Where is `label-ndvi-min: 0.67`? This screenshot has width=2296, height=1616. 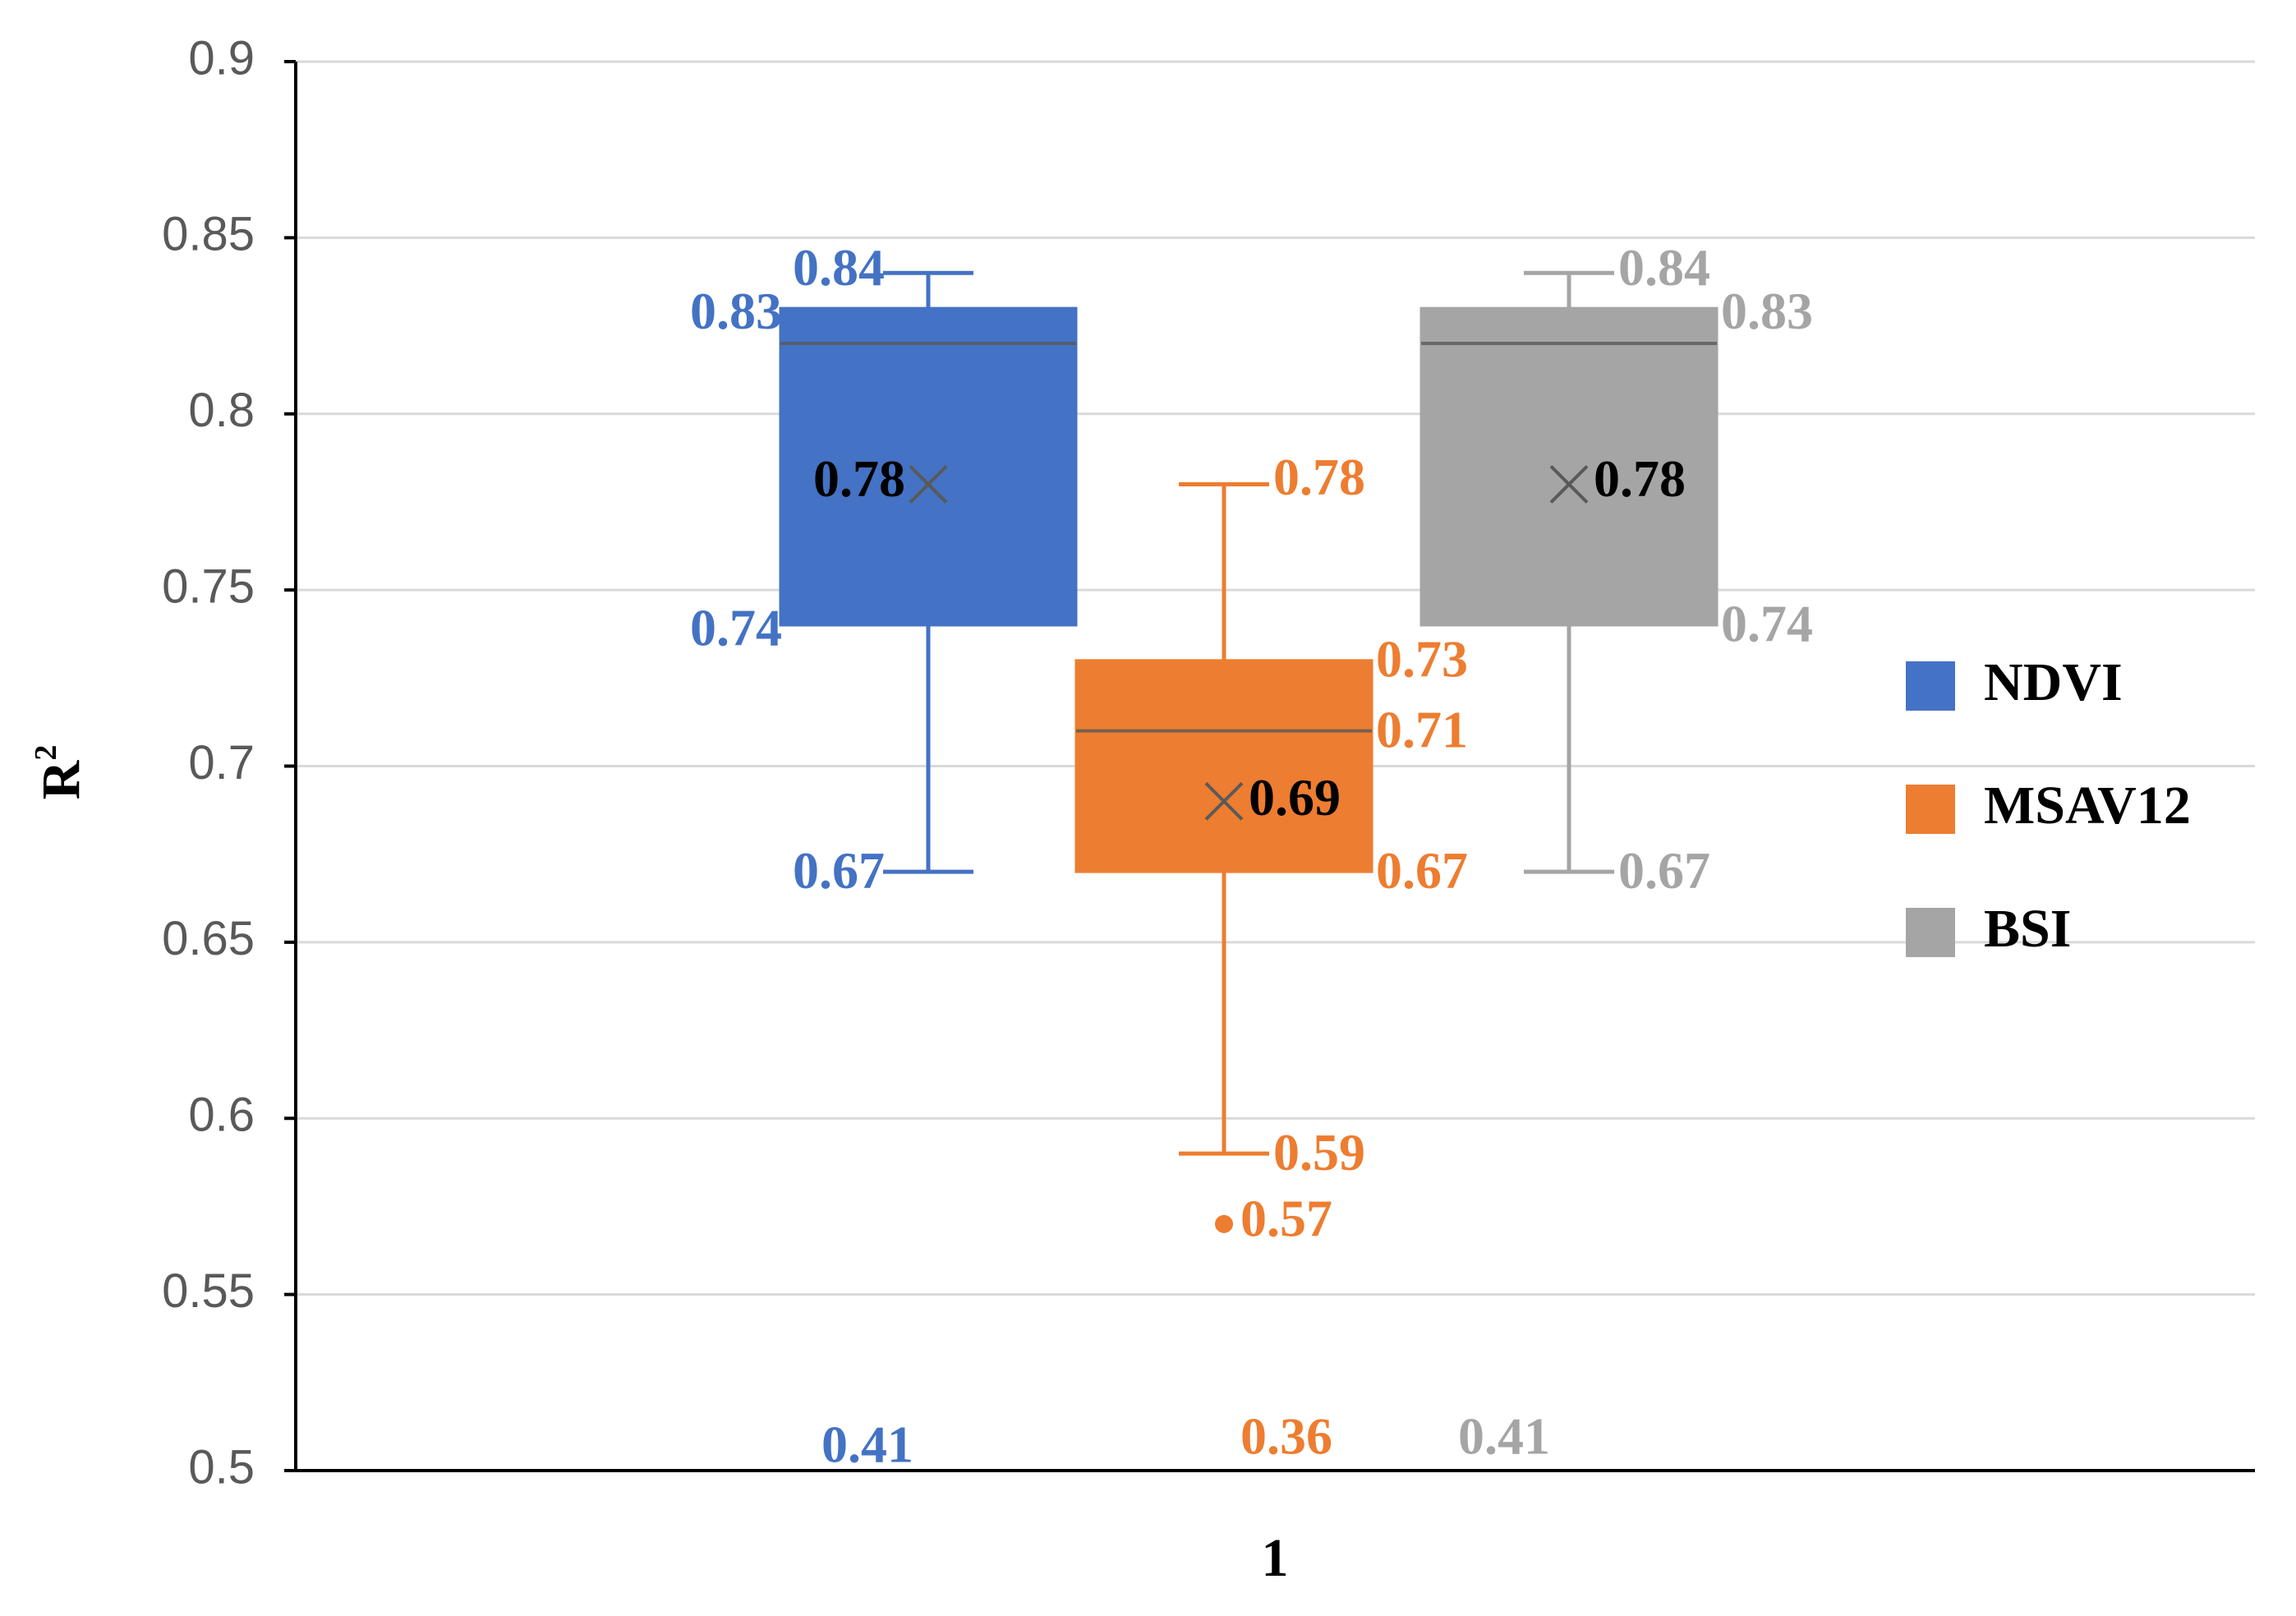
label-ndvi-min: 0.67 is located at coordinates (839, 870).